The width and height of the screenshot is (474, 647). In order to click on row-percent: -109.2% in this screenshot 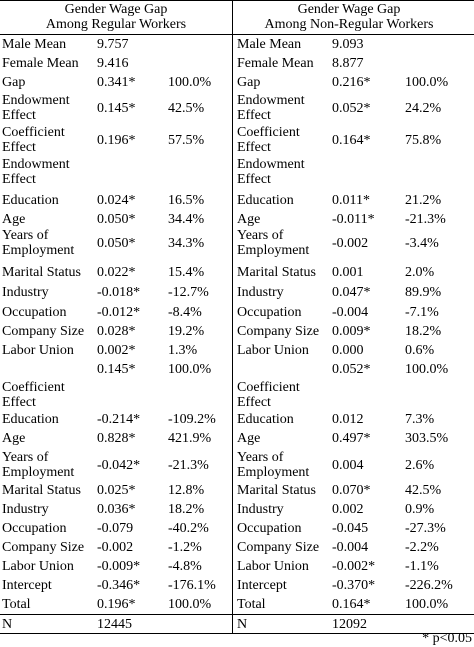, I will do `click(192, 419)`.